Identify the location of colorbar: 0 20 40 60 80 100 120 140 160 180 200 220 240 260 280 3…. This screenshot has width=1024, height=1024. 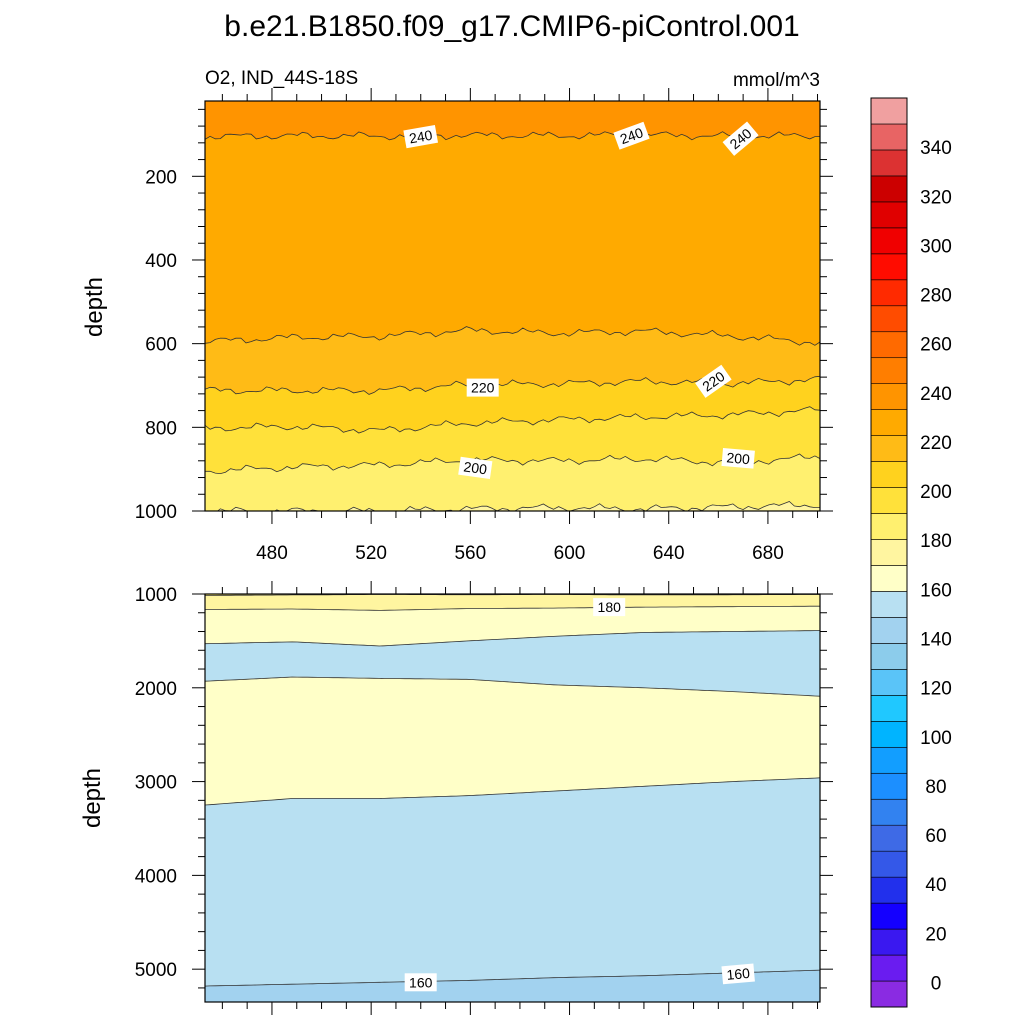
(911, 552).